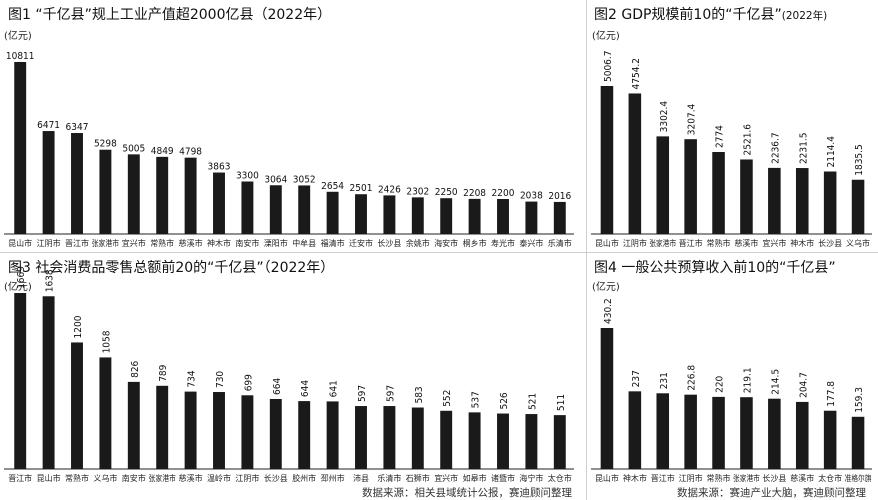 This screenshot has height=500, width=878. Describe the element at coordinates (688, 15) in the screenshot. I see `chart2-title-main: 图2 GDP规模前10的“千亿县”` at that location.